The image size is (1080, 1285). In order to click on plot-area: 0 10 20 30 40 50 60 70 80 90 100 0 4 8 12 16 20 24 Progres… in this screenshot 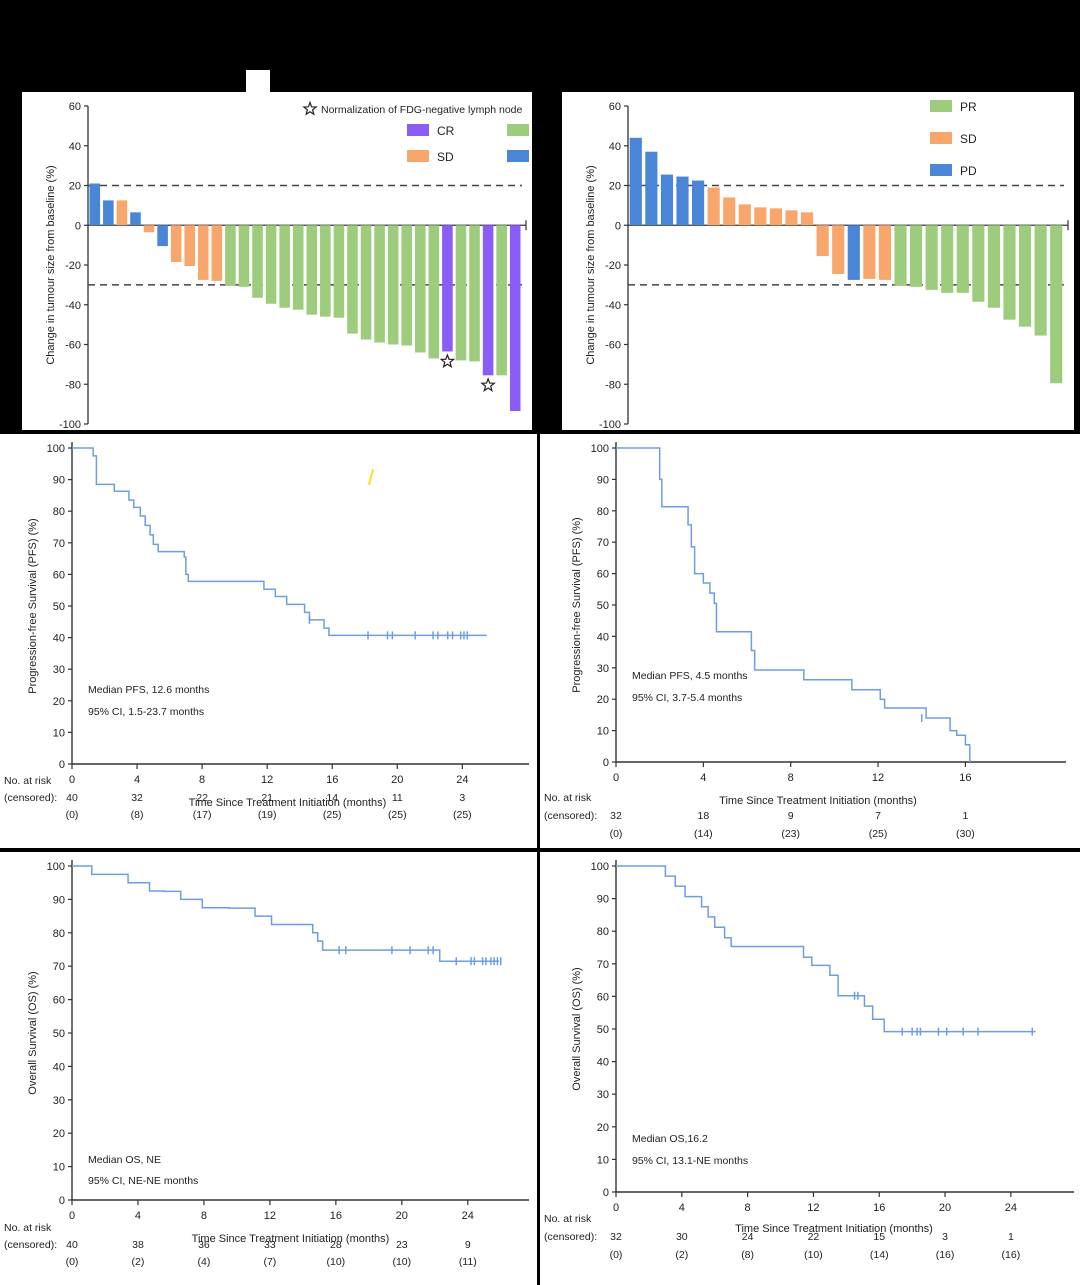, I will do `click(278, 625)`.